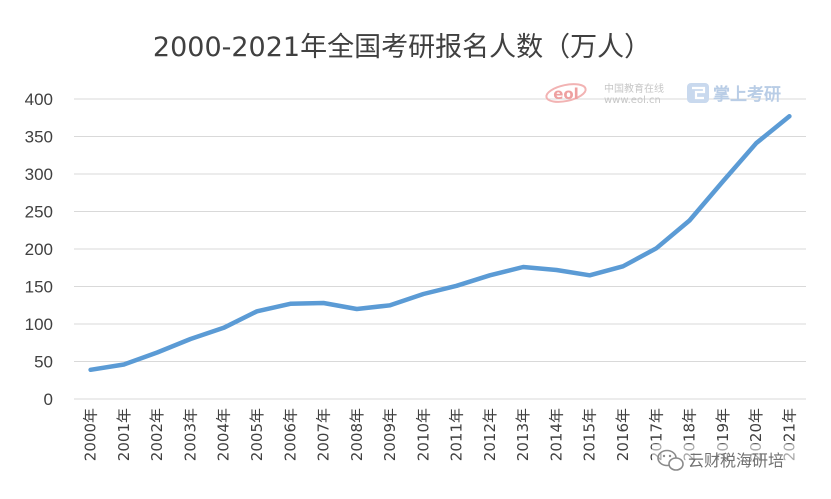  Describe the element at coordinates (39, 212) in the screenshot. I see `y-tick-label: 250` at that location.